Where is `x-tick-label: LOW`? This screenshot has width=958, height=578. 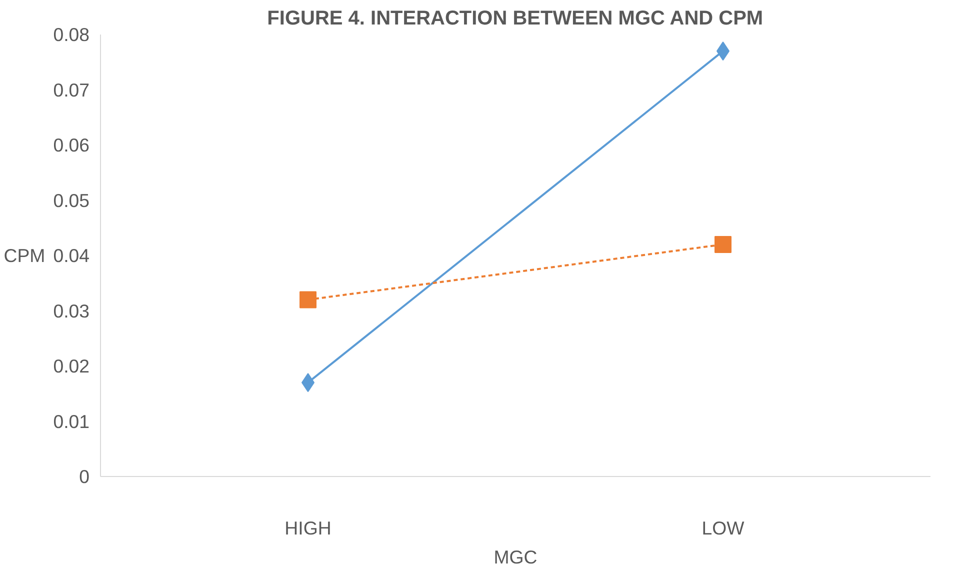
x-tick-label: LOW is located at coordinates (723, 528).